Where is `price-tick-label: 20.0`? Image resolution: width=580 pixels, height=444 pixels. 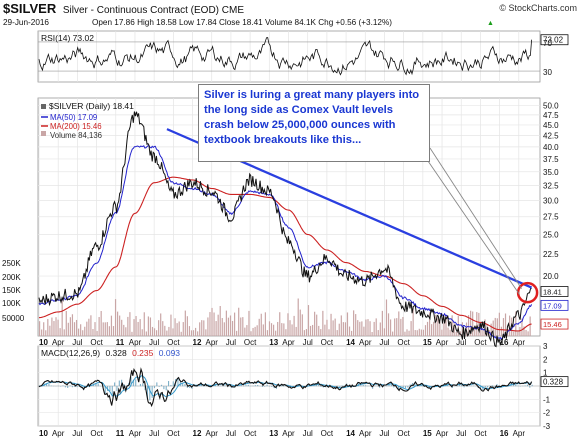 price-tick-label: 20.0 is located at coordinates (551, 276).